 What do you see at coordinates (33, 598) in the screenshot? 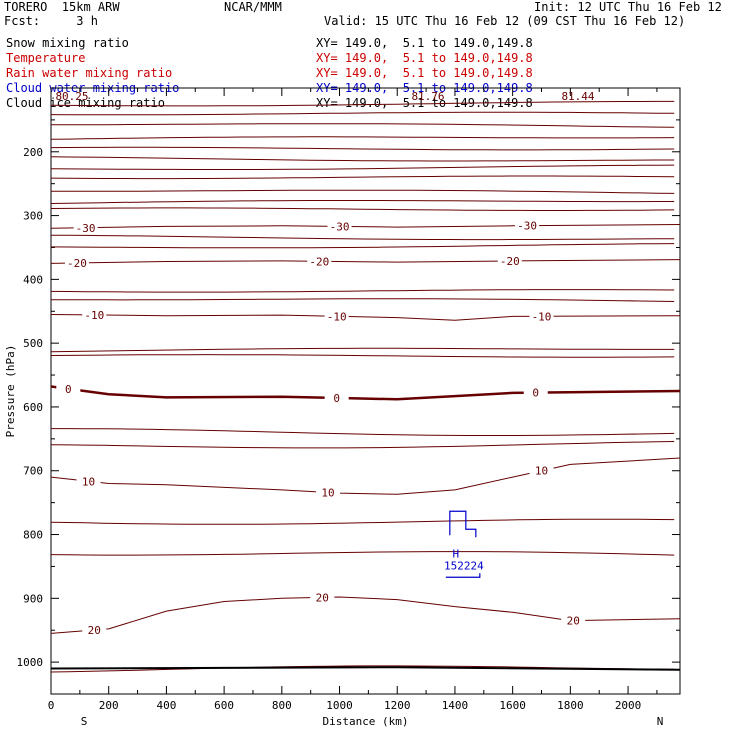
I see `y-tick-label: 900` at bounding box center [33, 598].